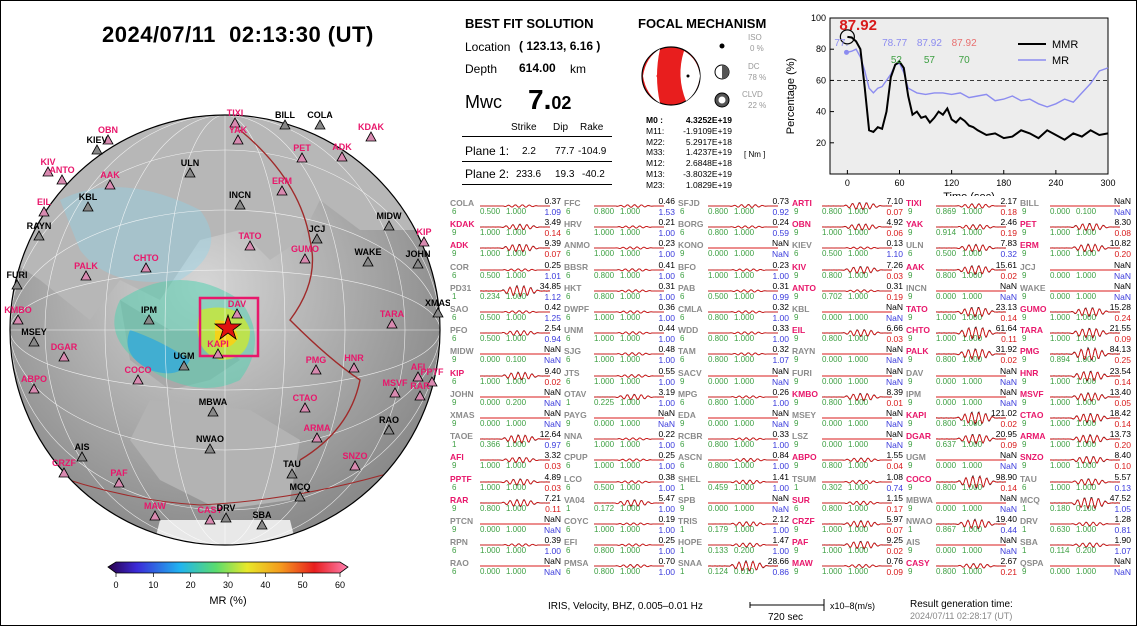 The width and height of the screenshot is (1137, 626). Describe the element at coordinates (848, 312) in the screenshot. I see `station-kbl: KBL NaN 9 0.000 1.000 NaN` at that location.